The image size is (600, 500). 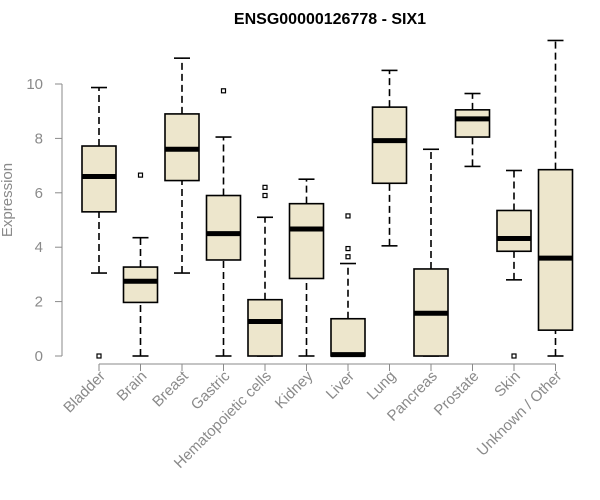 What do you see at coordinates (170, 388) in the screenshot?
I see `x-tick-label: Breast` at bounding box center [170, 388].